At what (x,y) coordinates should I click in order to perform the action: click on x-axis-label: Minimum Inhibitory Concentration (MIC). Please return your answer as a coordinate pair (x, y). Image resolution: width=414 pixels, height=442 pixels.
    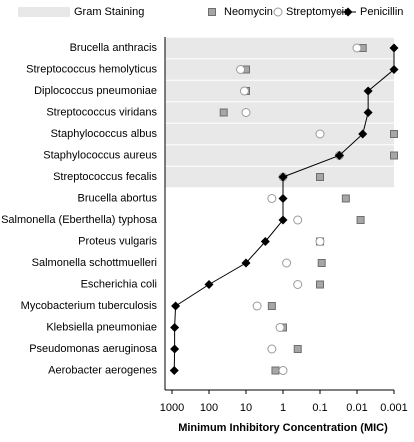
    Looking at the image, I should click on (283, 428).